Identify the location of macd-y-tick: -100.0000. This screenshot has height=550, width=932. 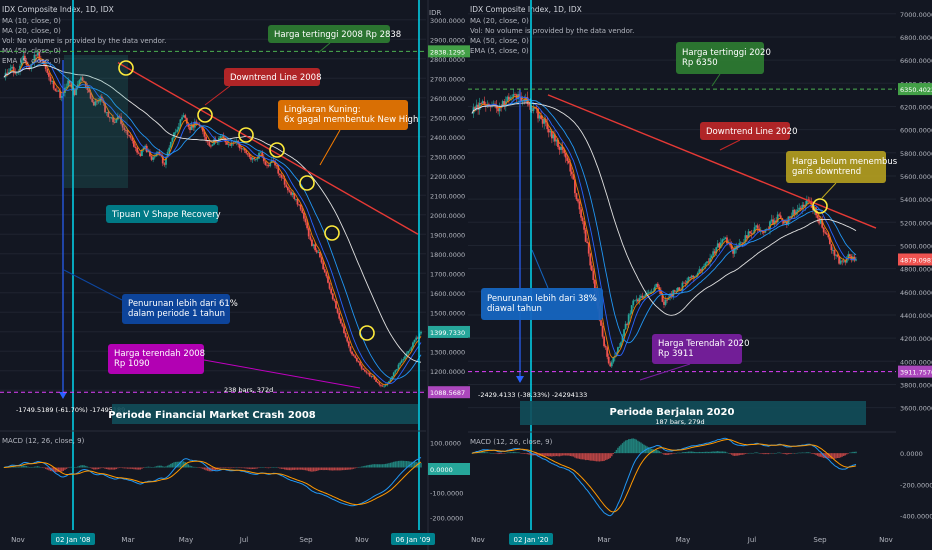
(446, 494).